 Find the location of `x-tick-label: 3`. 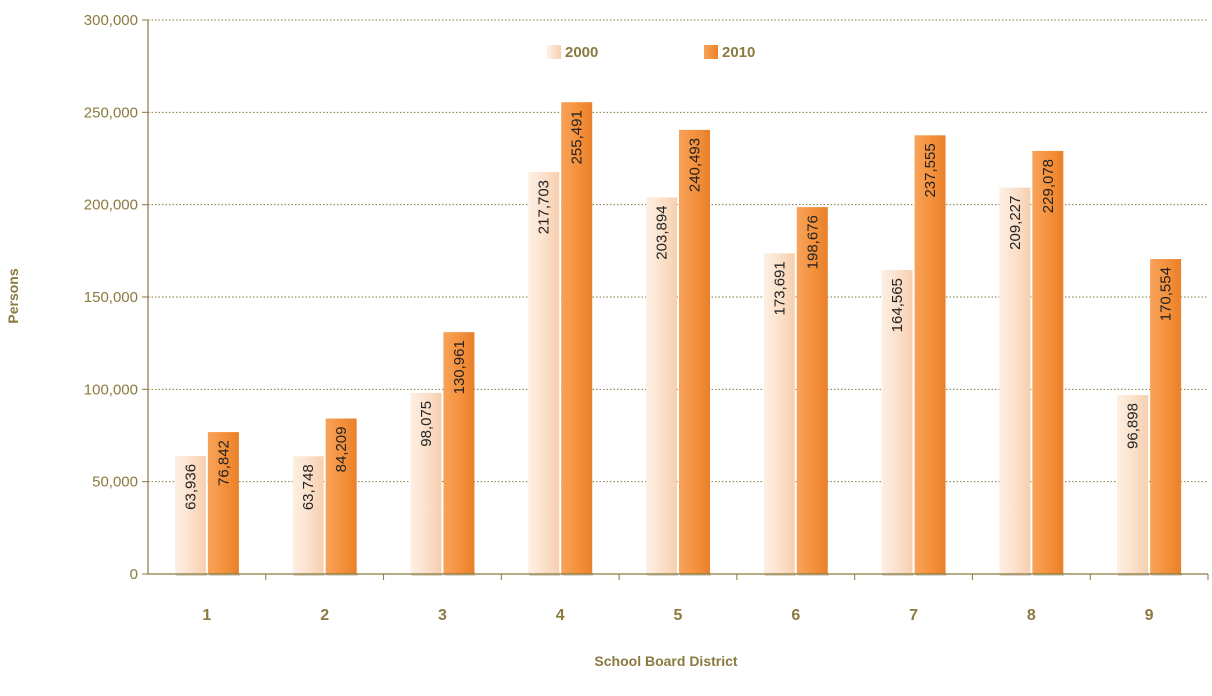

x-tick-label: 3 is located at coordinates (442, 615).